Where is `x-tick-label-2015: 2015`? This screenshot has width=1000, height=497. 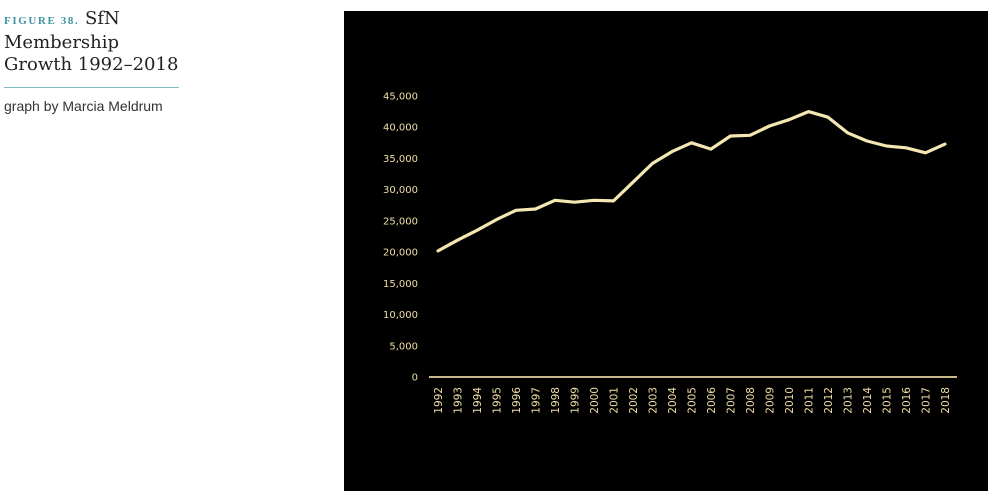 x-tick-label-2015: 2015 is located at coordinates (888, 400).